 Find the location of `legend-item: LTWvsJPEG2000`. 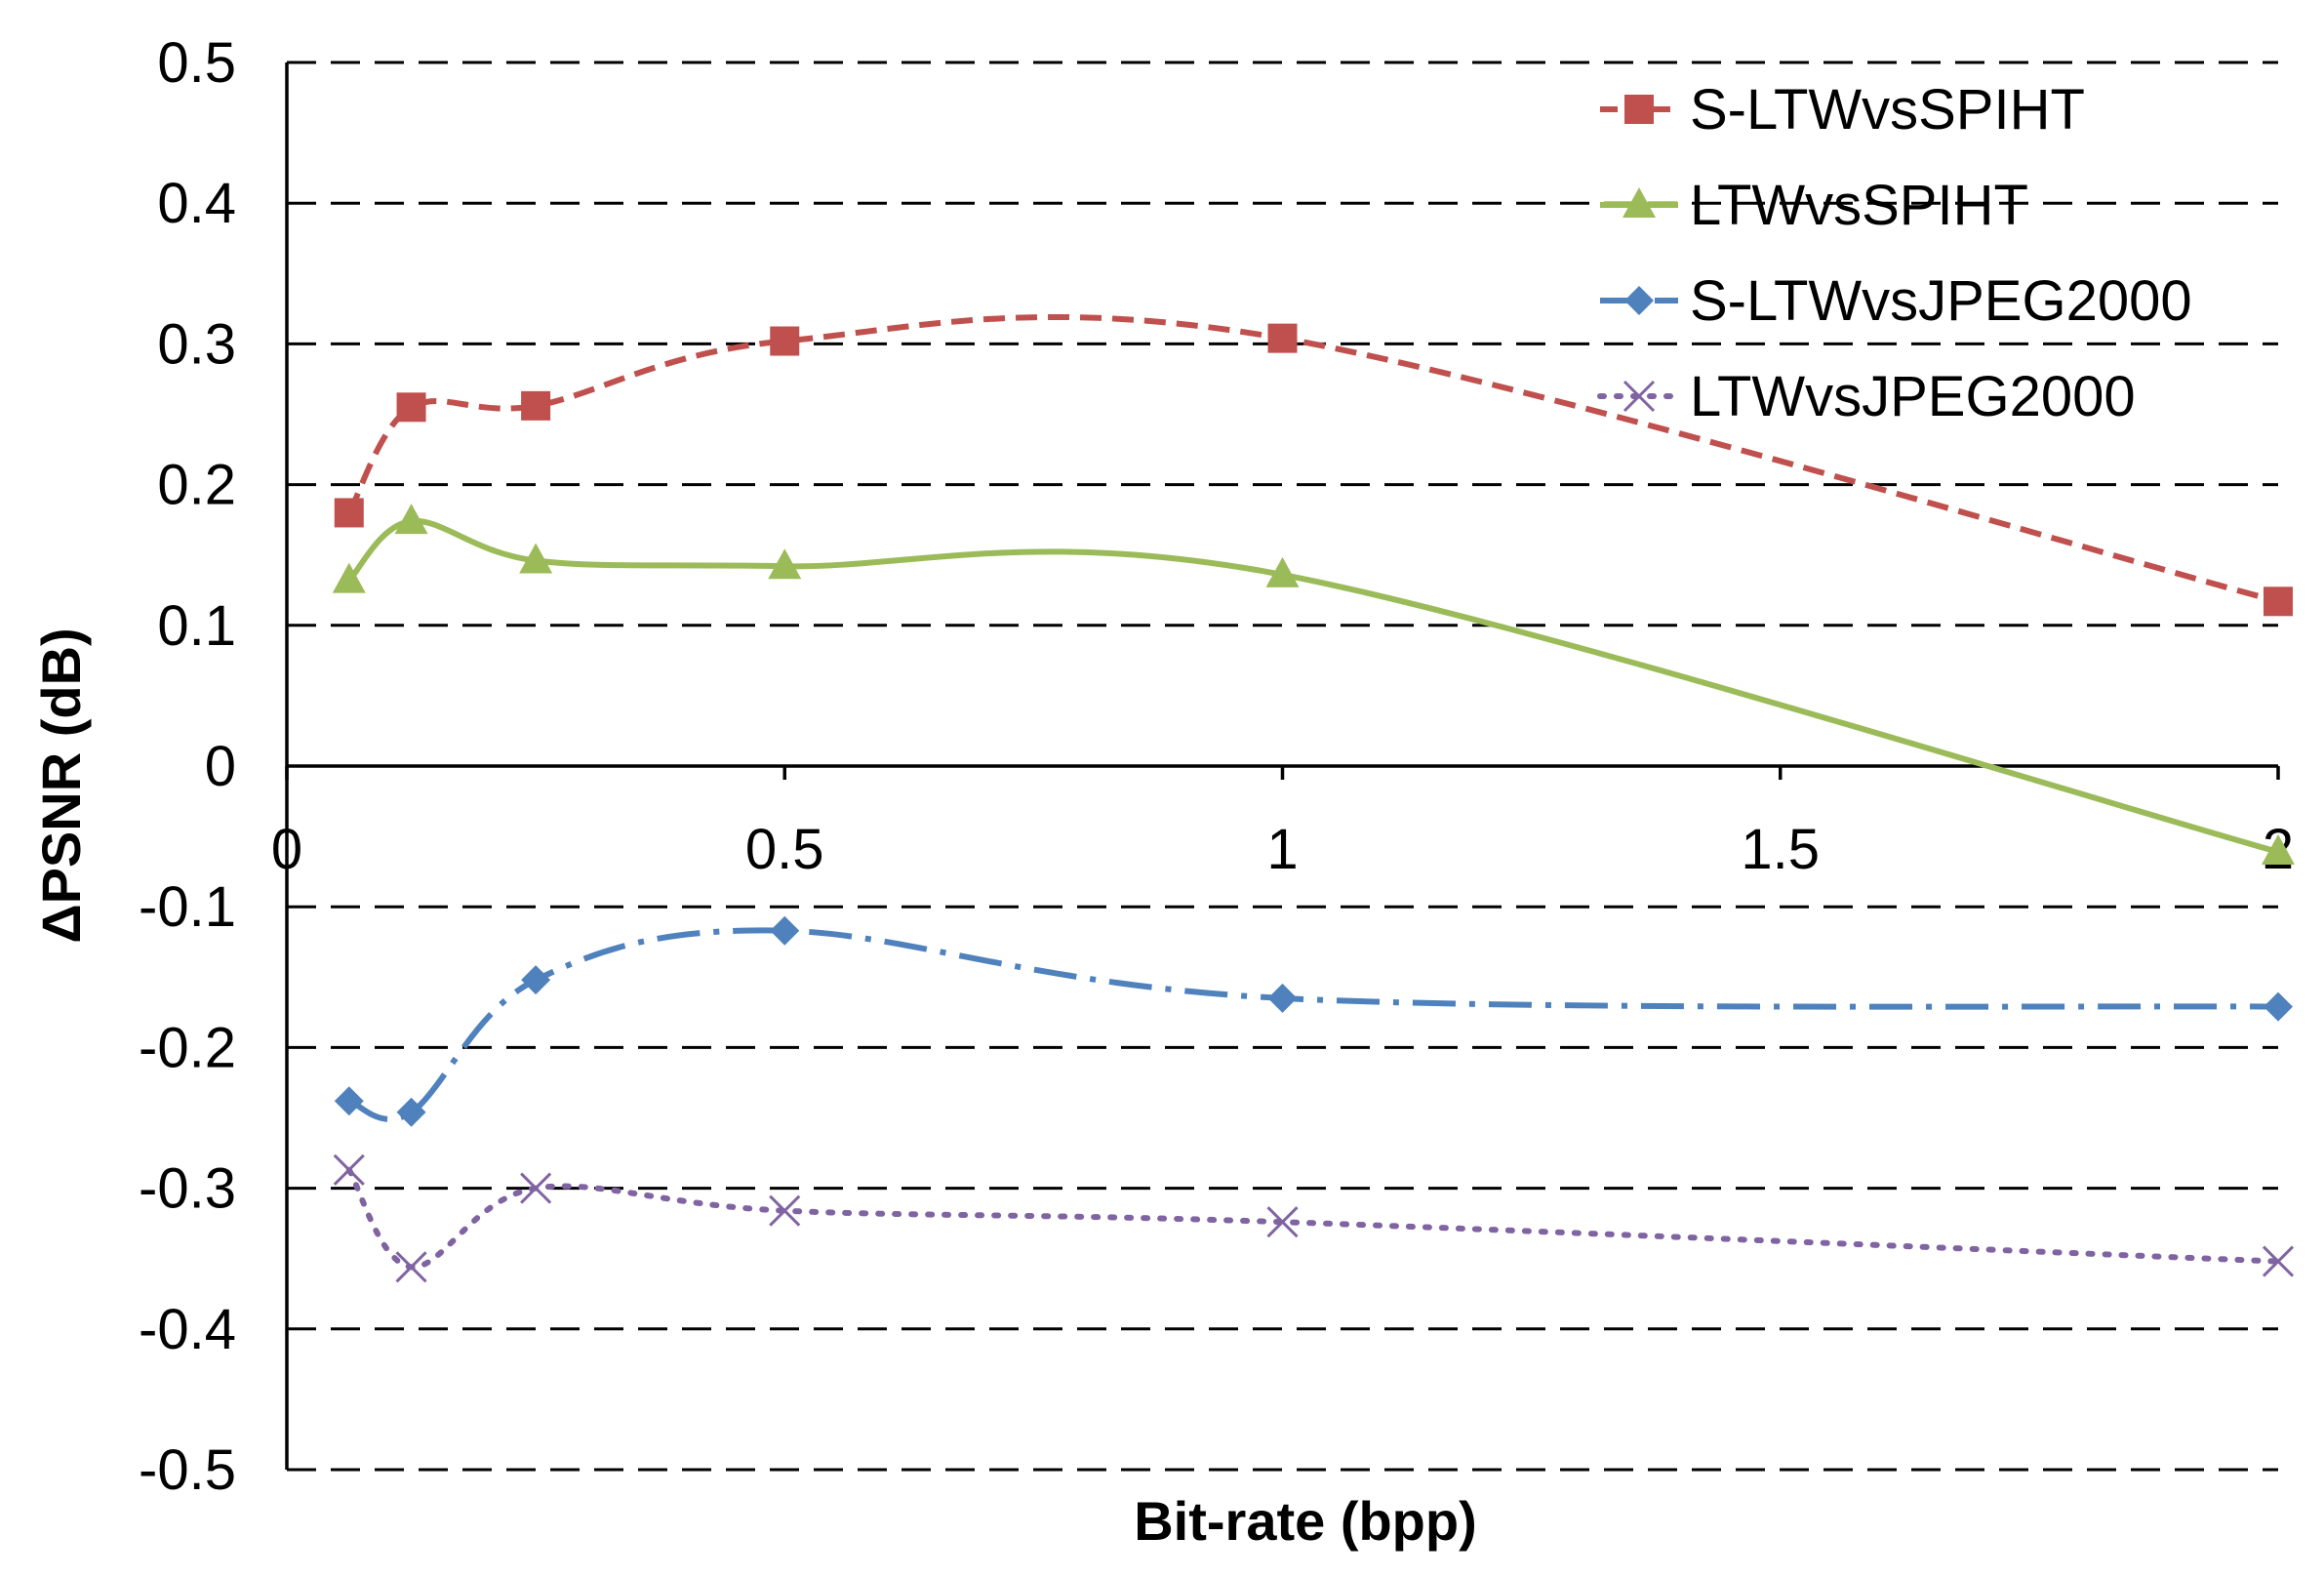

legend-item: LTWvsJPEG2000 is located at coordinates (1866, 397).